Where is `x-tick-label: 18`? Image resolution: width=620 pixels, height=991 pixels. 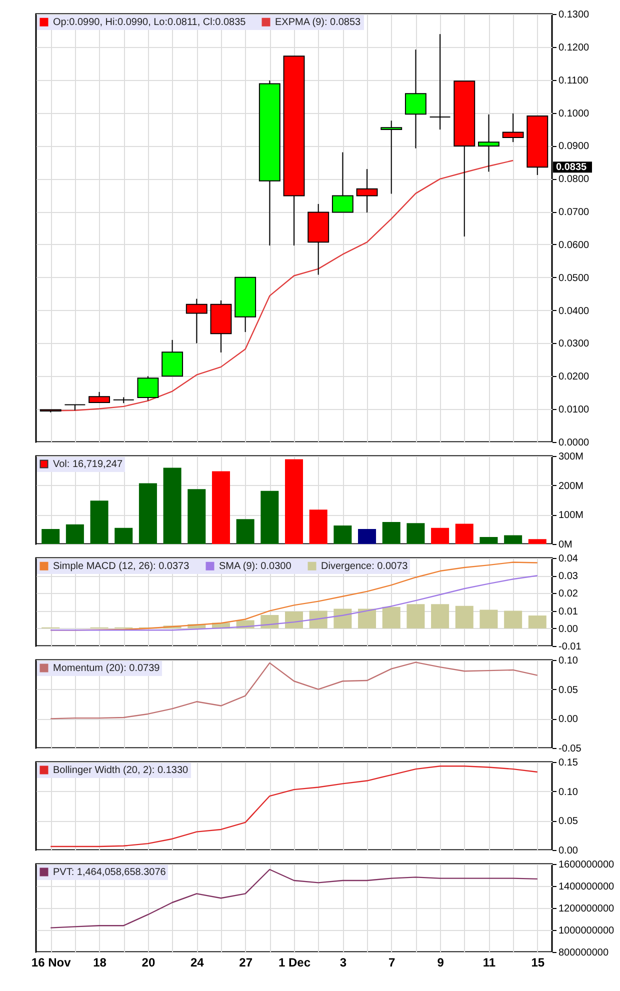 x-tick-label: 18 is located at coordinates (100, 963).